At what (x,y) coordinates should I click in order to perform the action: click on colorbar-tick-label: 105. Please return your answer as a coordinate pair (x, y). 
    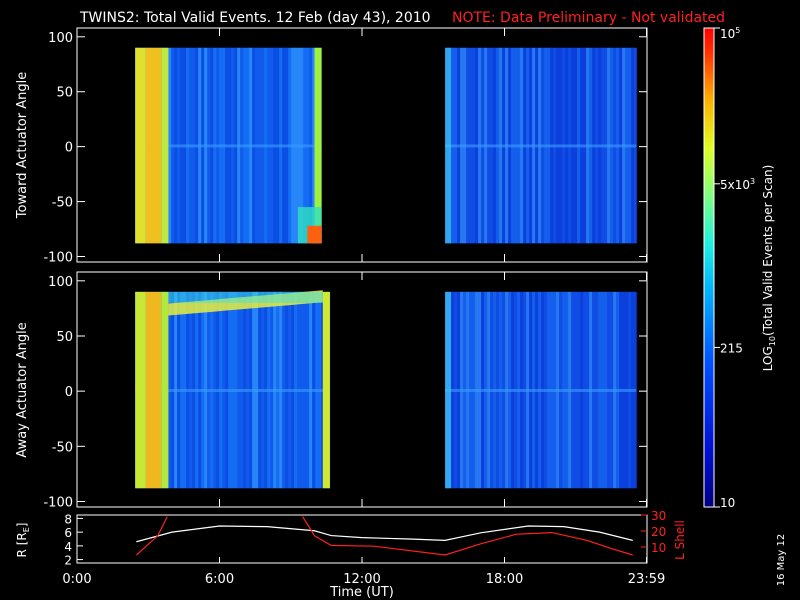
    Looking at the image, I should click on (730, 33).